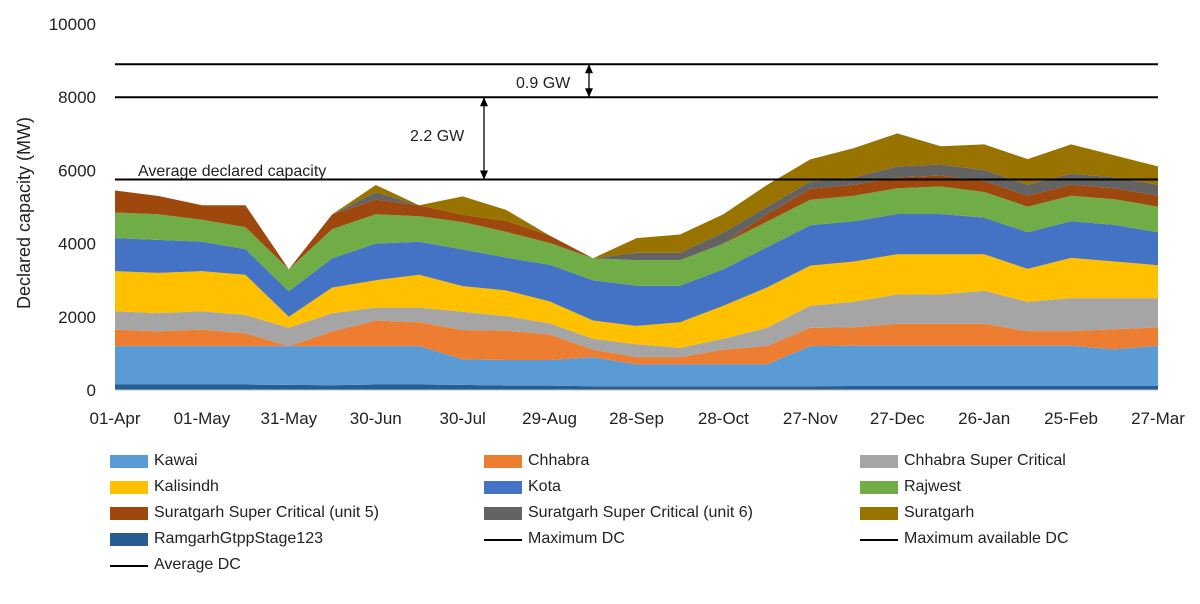 The image size is (1200, 604). Describe the element at coordinates (197, 564) in the screenshot. I see `legend-label: Average DC` at that location.